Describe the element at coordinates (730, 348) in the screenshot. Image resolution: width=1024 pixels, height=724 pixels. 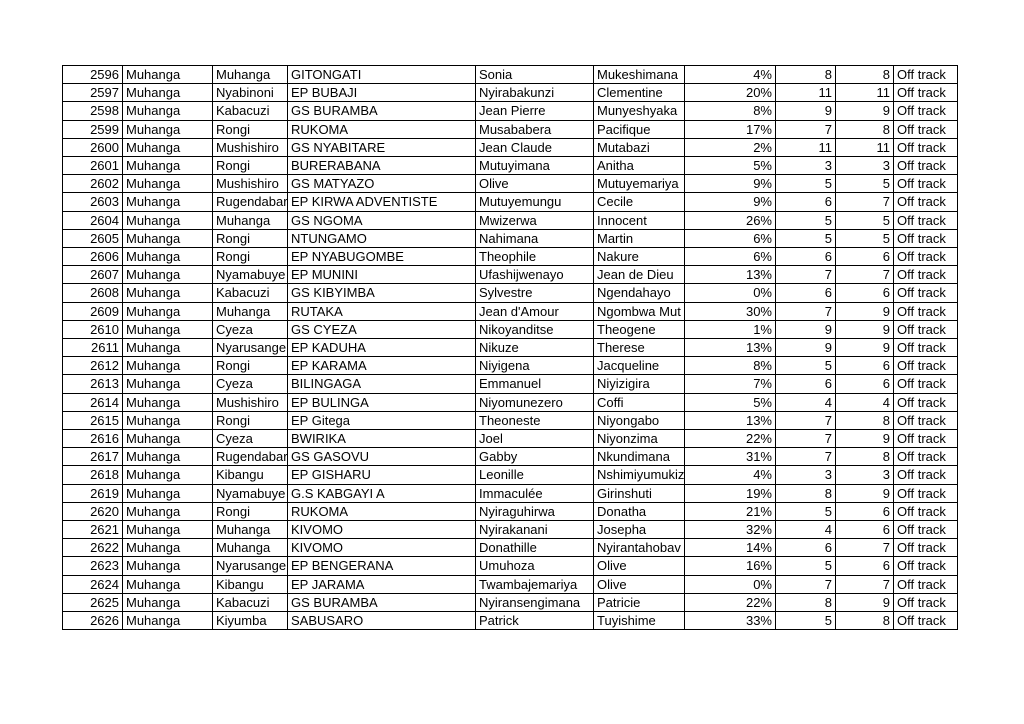
I see `cell-percent: 13%` at that location.